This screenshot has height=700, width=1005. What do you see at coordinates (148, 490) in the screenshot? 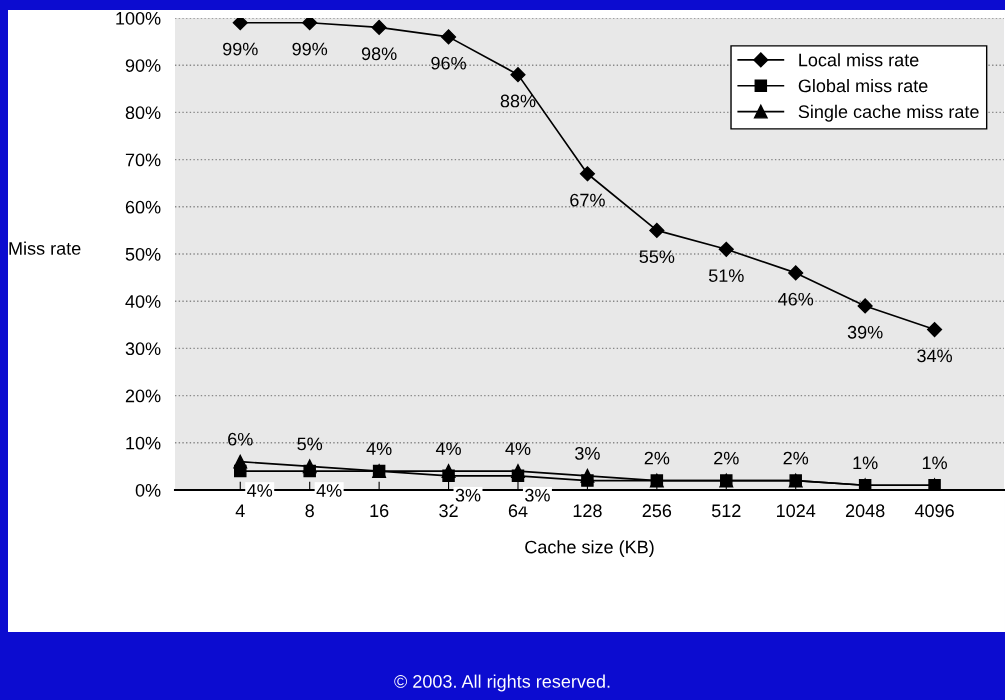
I see `y-tick-label: 0%` at bounding box center [148, 490].